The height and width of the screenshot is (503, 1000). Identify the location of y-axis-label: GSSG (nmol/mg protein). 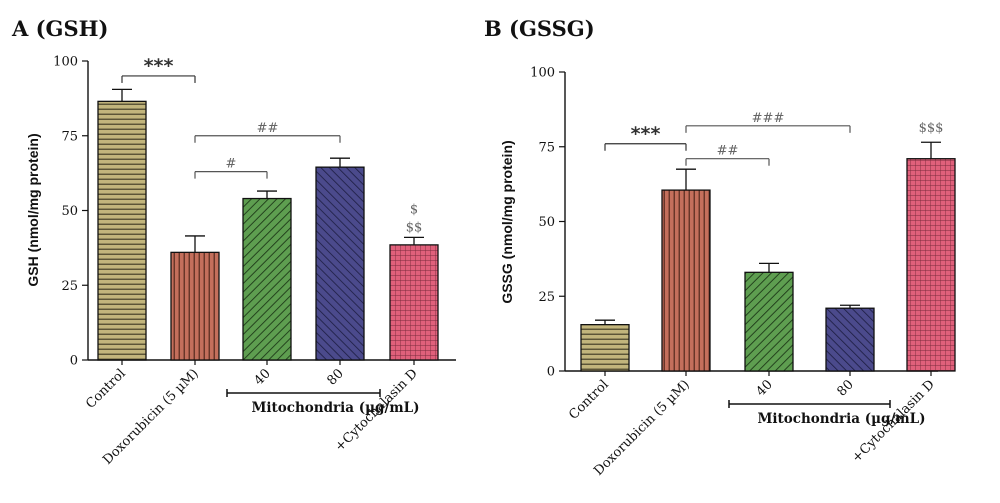
(507, 221).